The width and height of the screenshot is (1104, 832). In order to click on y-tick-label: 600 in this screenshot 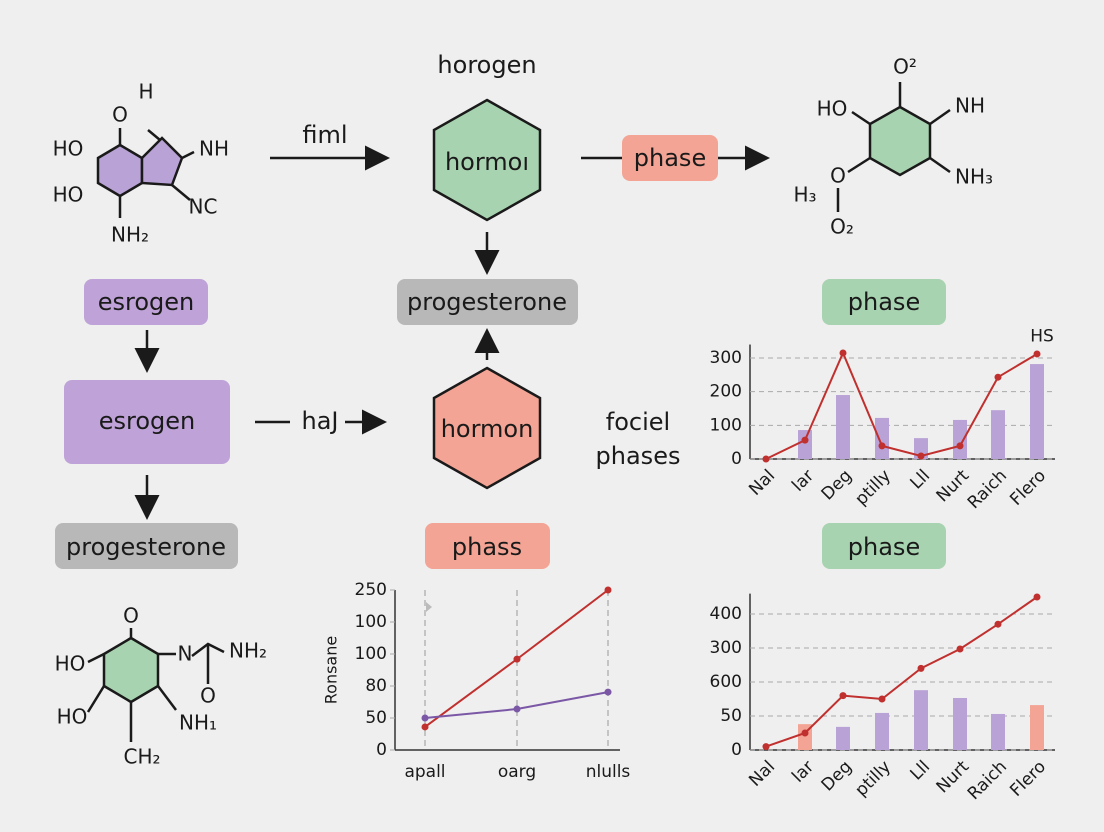, I will do `click(726, 682)`.